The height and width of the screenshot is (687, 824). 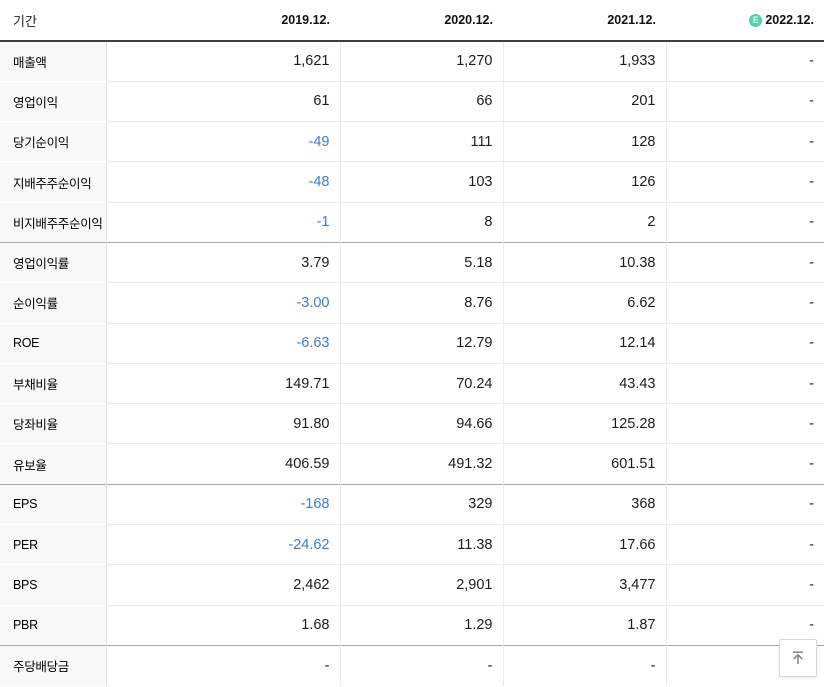 I want to click on row-label: 당좌비율, so click(x=53, y=423).